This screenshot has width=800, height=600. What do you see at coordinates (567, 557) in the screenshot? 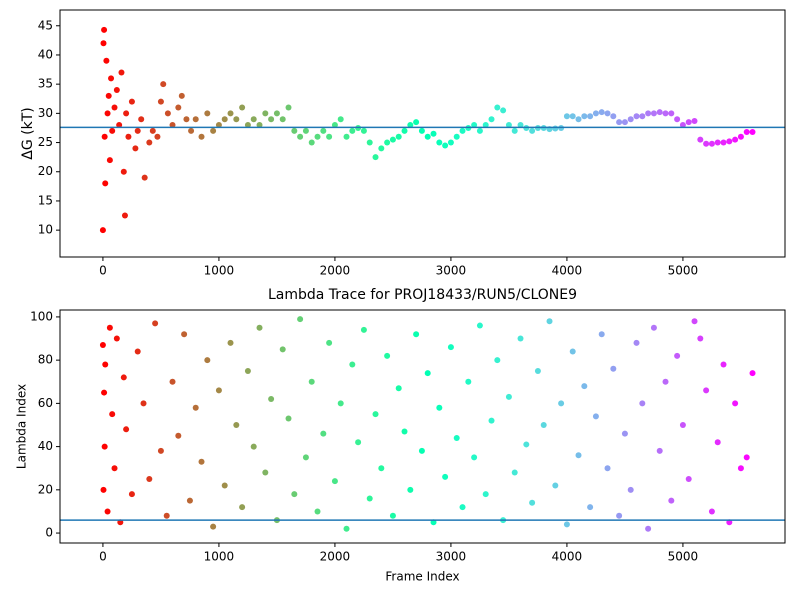
I see `x-tick-label: 4000` at bounding box center [567, 557].